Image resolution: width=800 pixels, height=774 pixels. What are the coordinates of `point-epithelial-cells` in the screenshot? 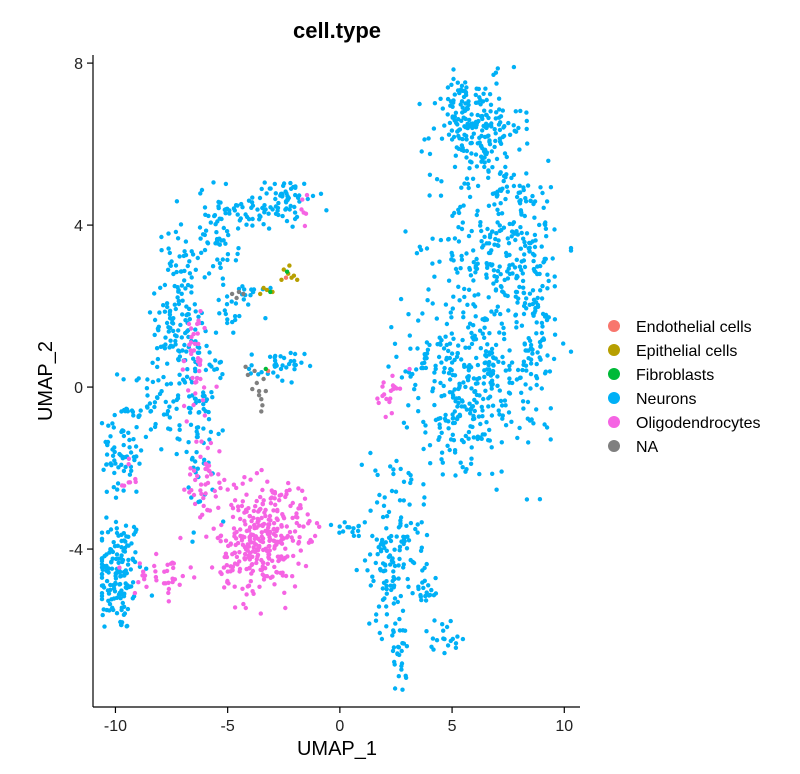 It's located at (260, 294).